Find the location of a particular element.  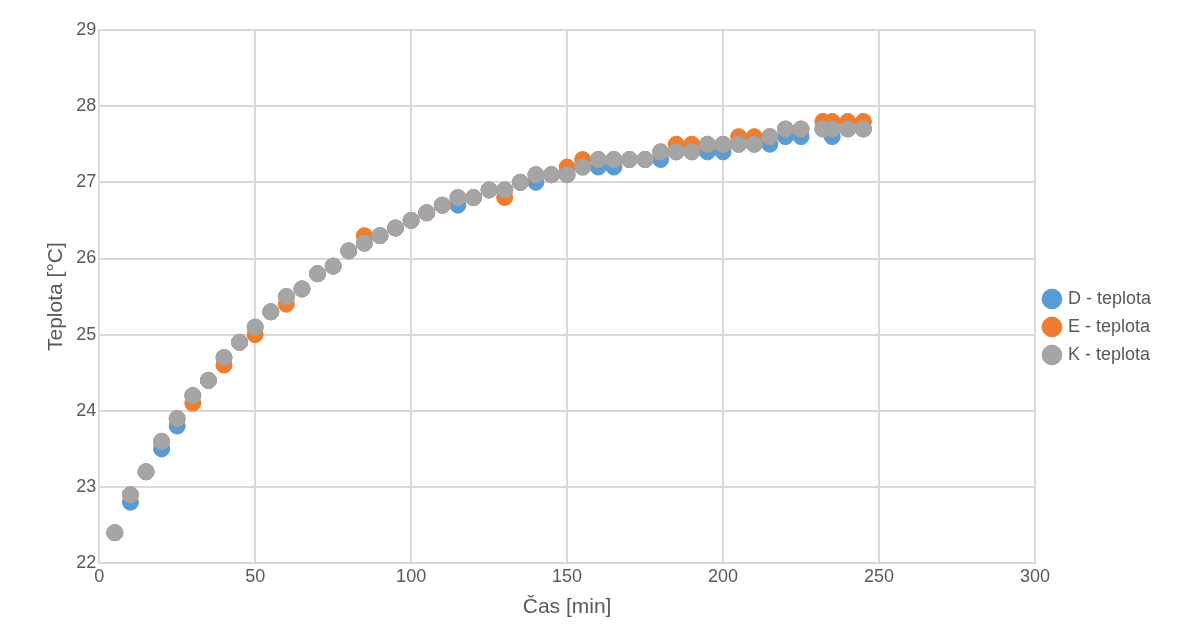

y-tick-label: 25 is located at coordinates (86, 333).